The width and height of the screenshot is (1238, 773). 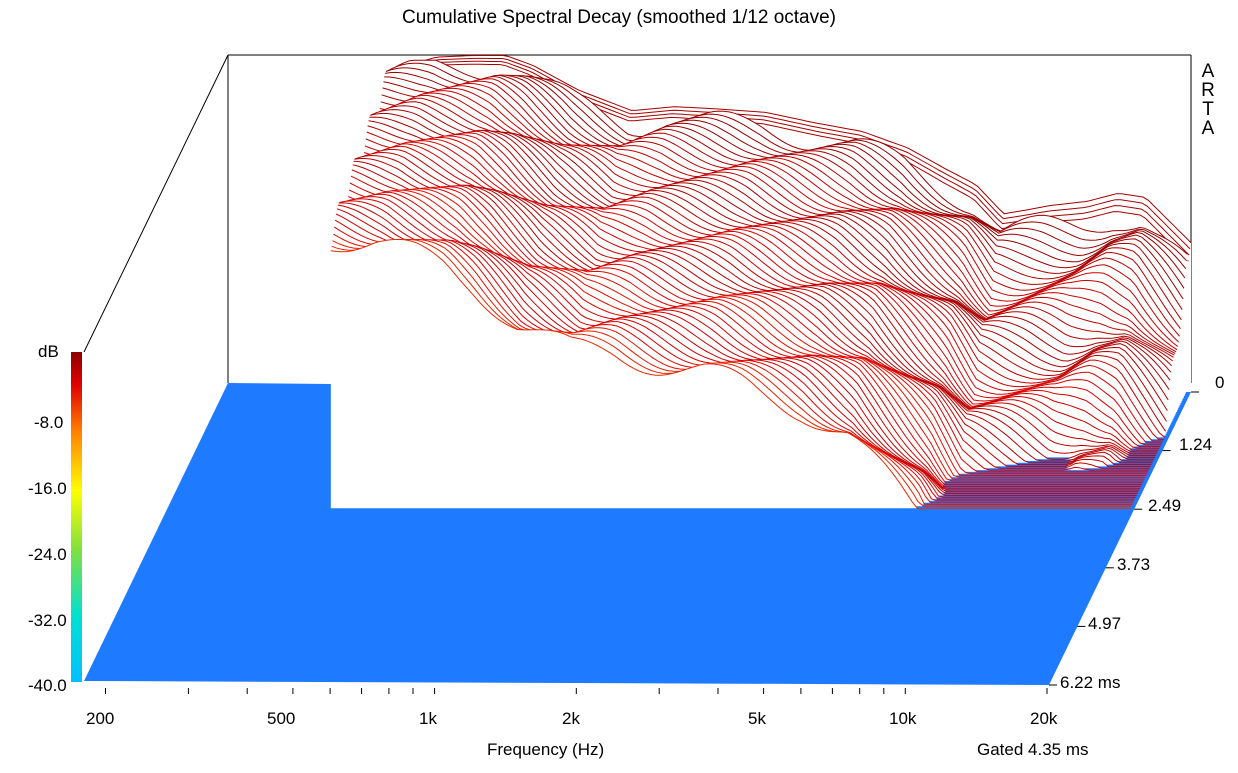 I want to click on color-scale-bar, so click(x=76, y=517).